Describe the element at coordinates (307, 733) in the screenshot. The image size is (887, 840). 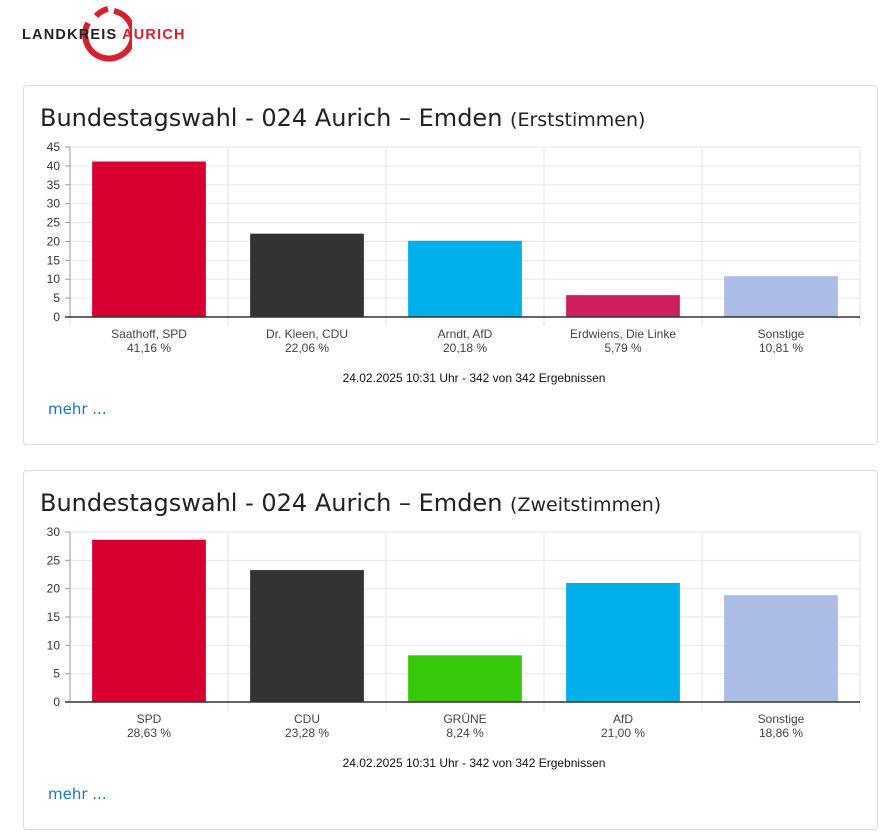
I see `value-label: 23,28 %` at that location.